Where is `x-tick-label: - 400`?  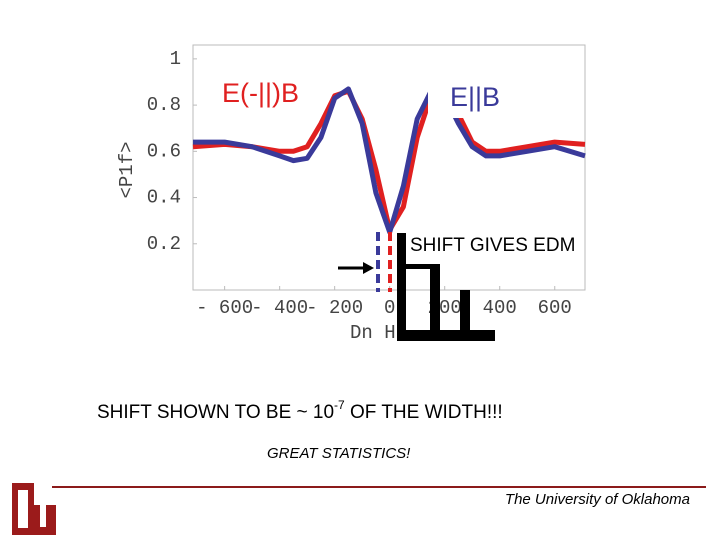
x-tick-label: - 400 is located at coordinates (279, 308).